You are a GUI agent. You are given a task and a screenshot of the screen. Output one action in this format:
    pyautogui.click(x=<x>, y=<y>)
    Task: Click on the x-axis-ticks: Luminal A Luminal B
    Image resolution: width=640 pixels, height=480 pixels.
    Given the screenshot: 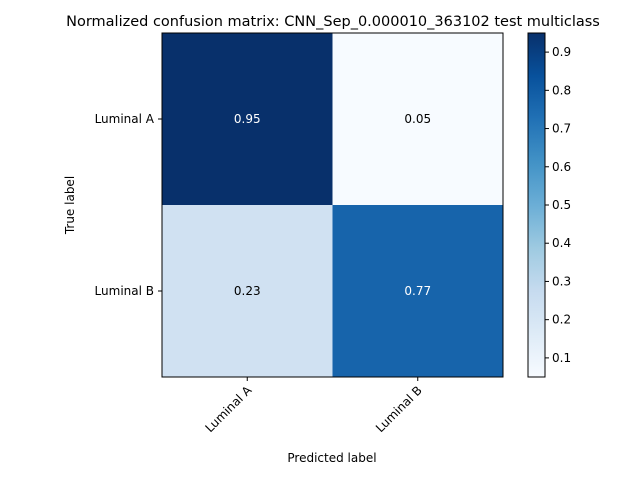 What is the action you would take?
    pyautogui.click(x=313, y=406)
    